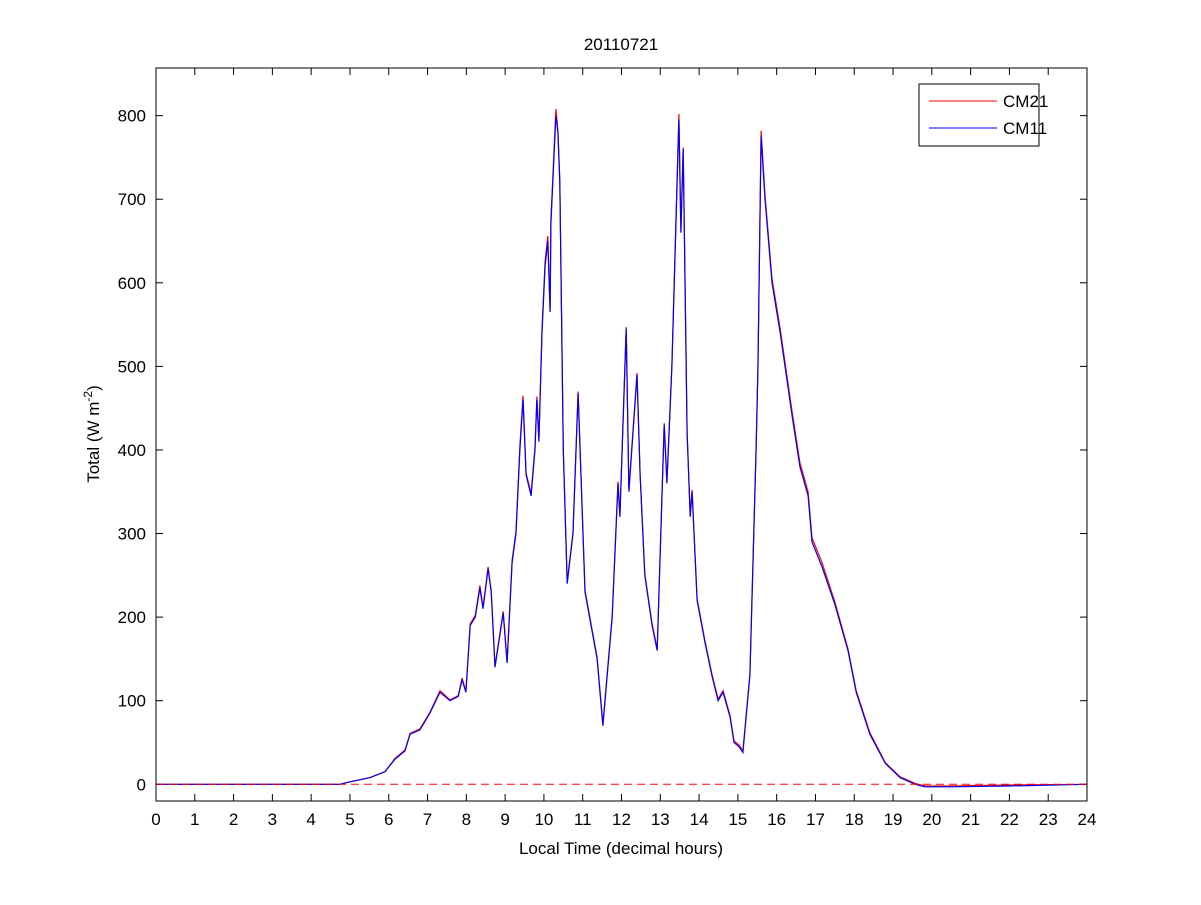 This screenshot has height=905, width=1201. What do you see at coordinates (233, 819) in the screenshot?
I see `x-tick-label: 2` at bounding box center [233, 819].